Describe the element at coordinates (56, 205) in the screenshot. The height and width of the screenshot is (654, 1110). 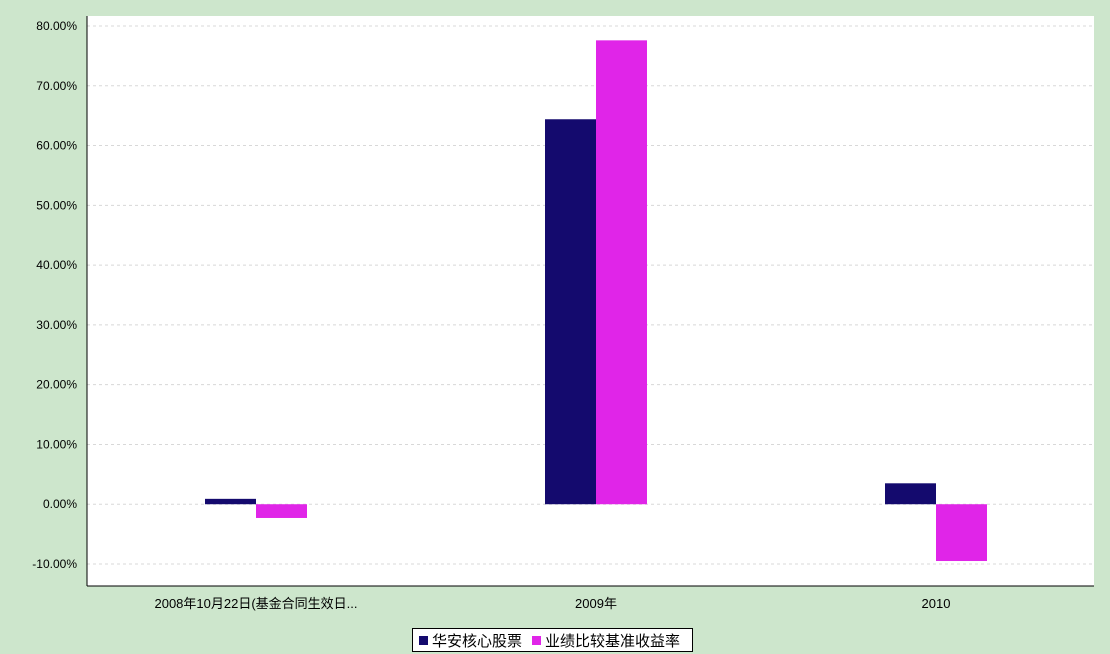
I see `y-tick-label: 50.00%` at that location.